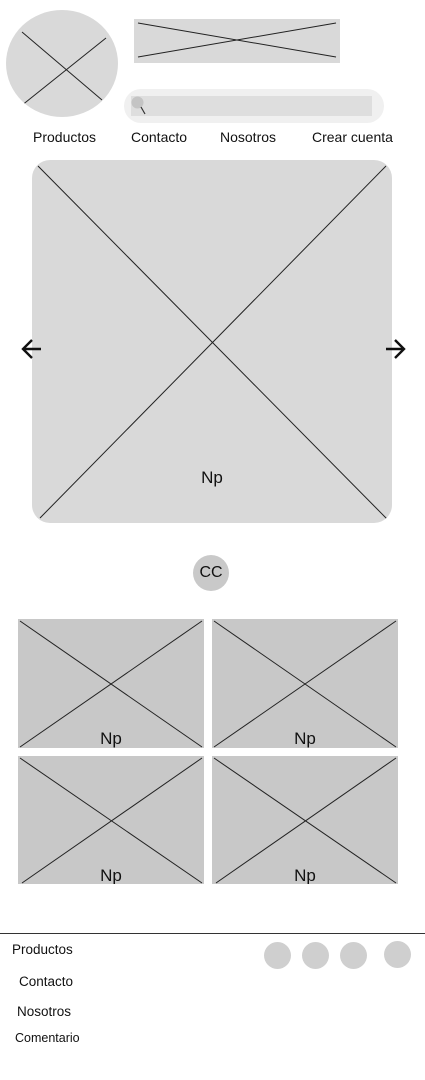  I want to click on search-input, so click(251, 106).